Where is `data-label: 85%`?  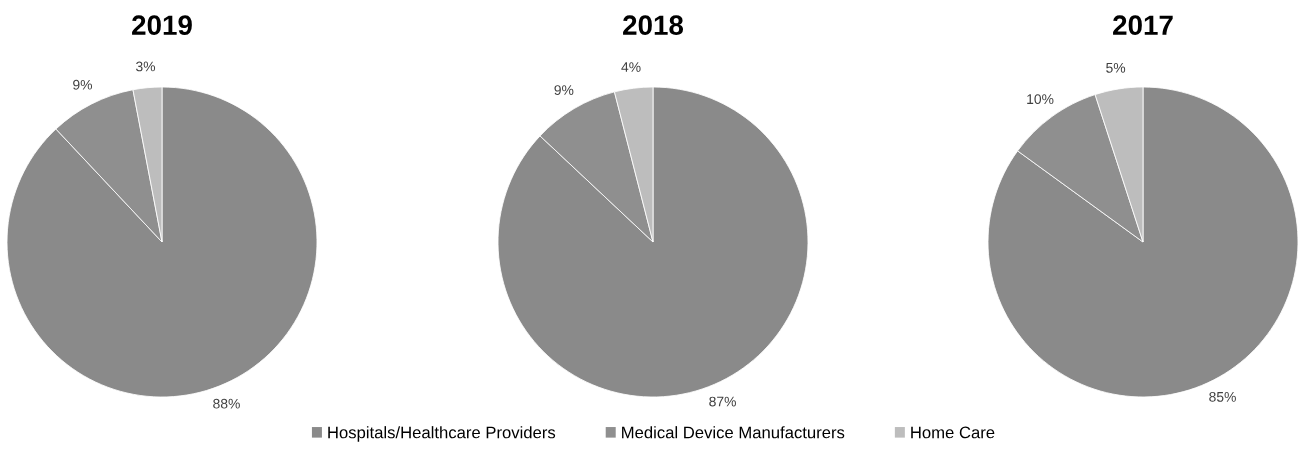
data-label: 85% is located at coordinates (1222, 396).